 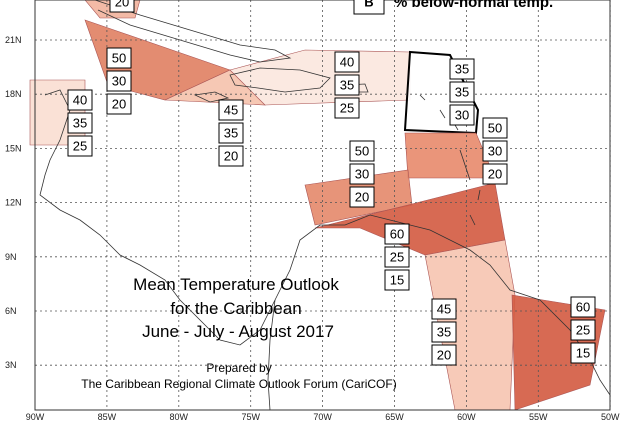 I want to click on outlook-region, so click(x=470, y=325).